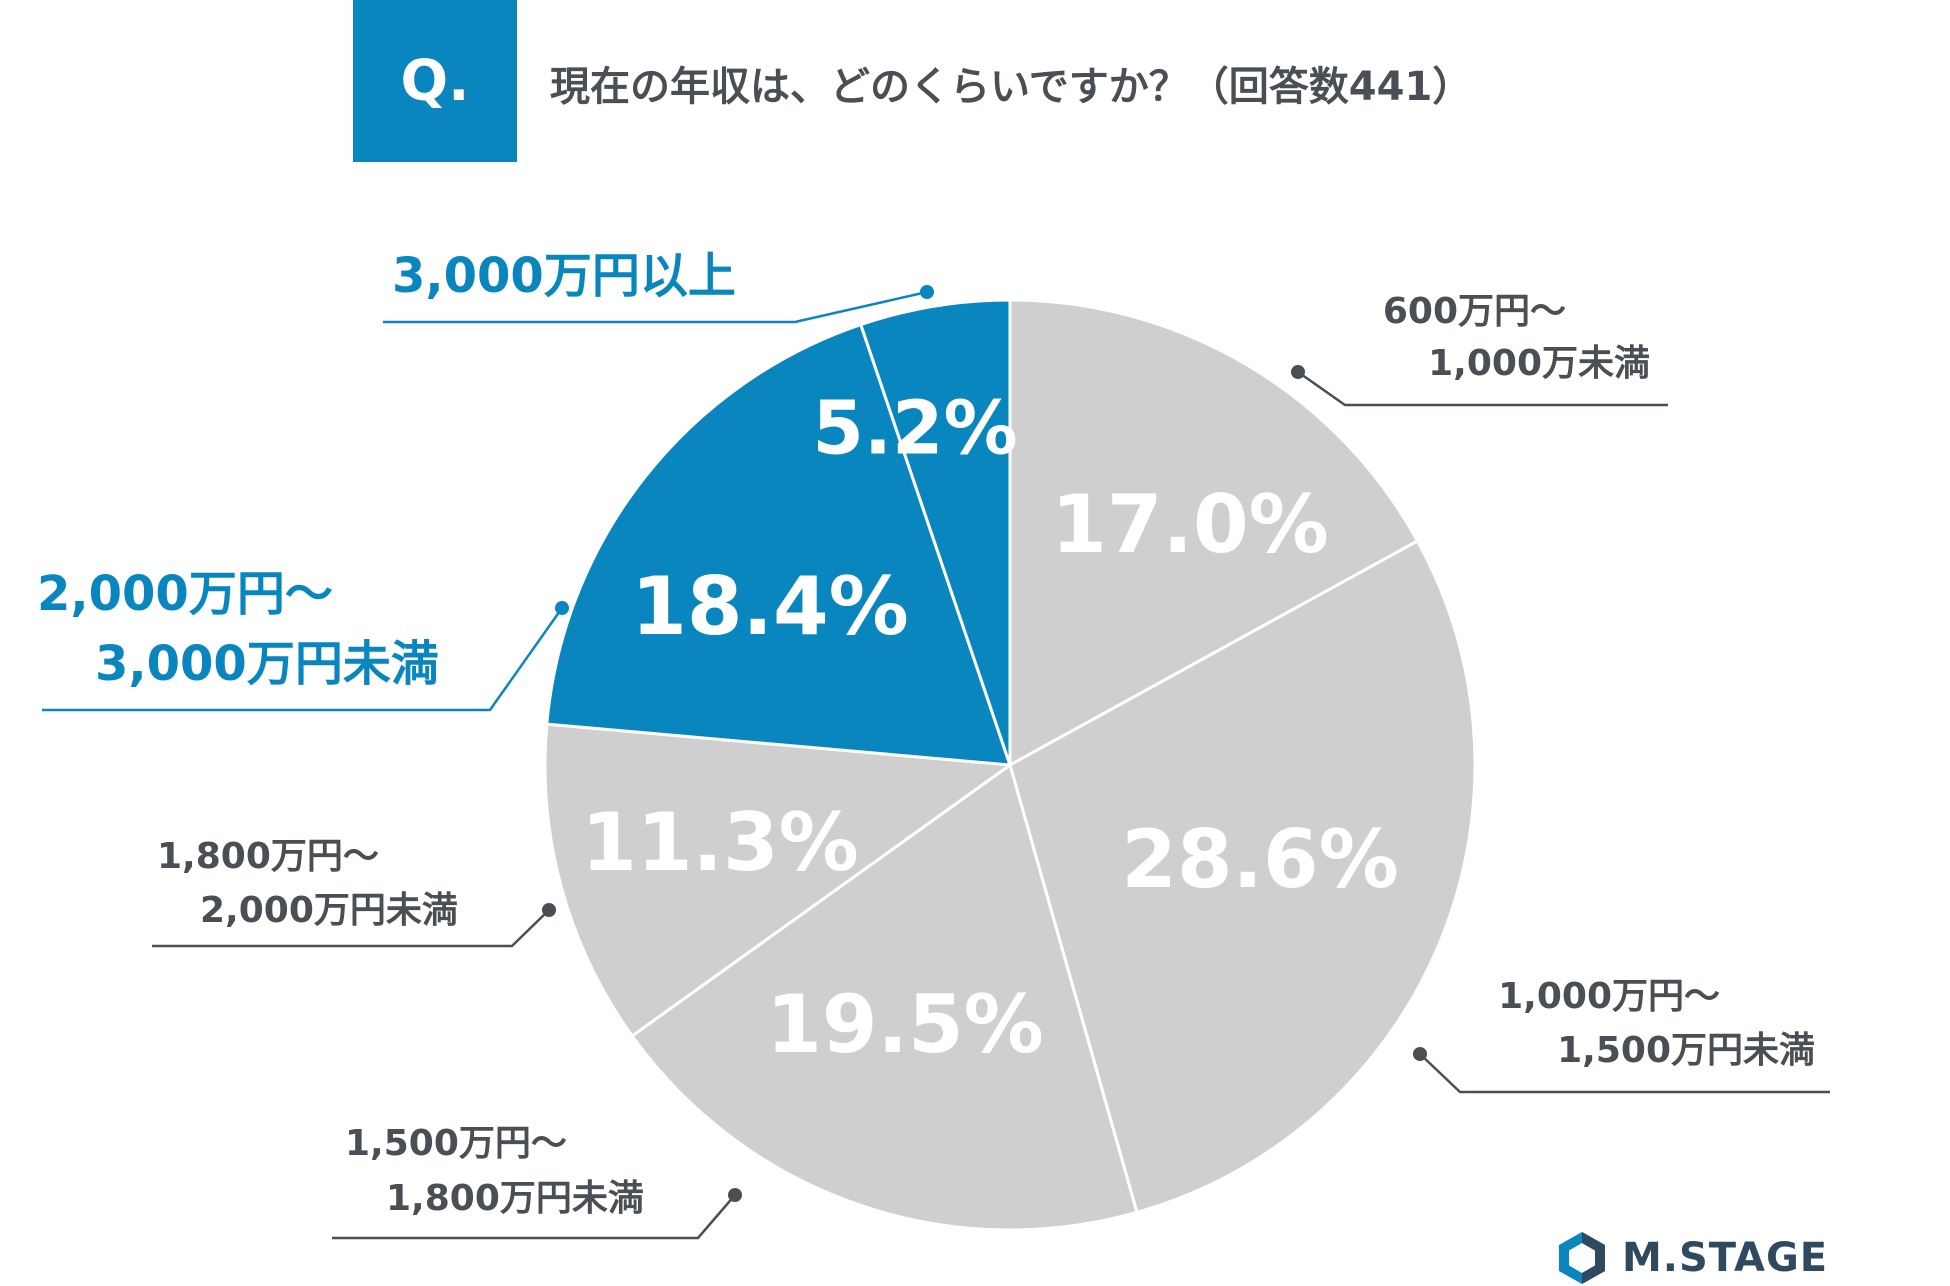 Image resolution: width=1950 pixels, height=1286 pixels. What do you see at coordinates (329, 910) in the screenshot?
I see `category-label-4-line-2: 2,000万円未満` at bounding box center [329, 910].